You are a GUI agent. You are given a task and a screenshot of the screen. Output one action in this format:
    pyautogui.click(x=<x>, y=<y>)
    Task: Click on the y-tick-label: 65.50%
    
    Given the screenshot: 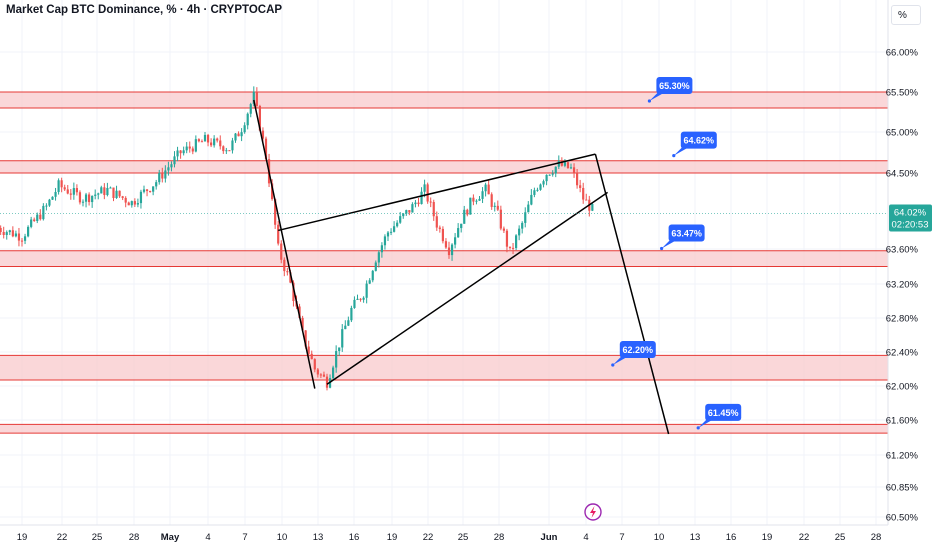 What is the action you would take?
    pyautogui.click(x=902, y=93)
    